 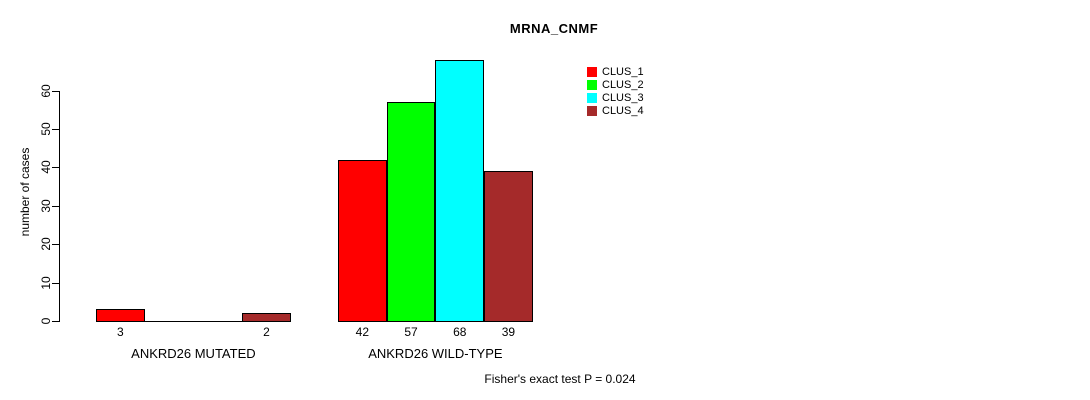 What do you see at coordinates (59, 206) in the screenshot?
I see `y-axis-line` at bounding box center [59, 206].